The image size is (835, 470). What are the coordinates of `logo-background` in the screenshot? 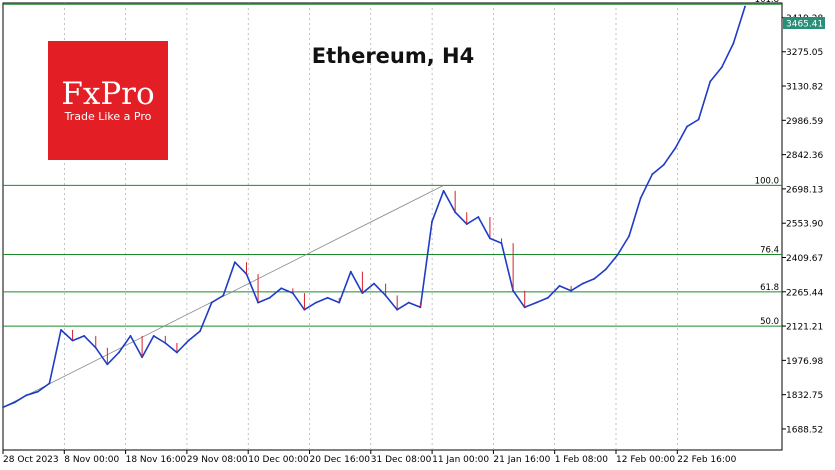 It's located at (108, 100).